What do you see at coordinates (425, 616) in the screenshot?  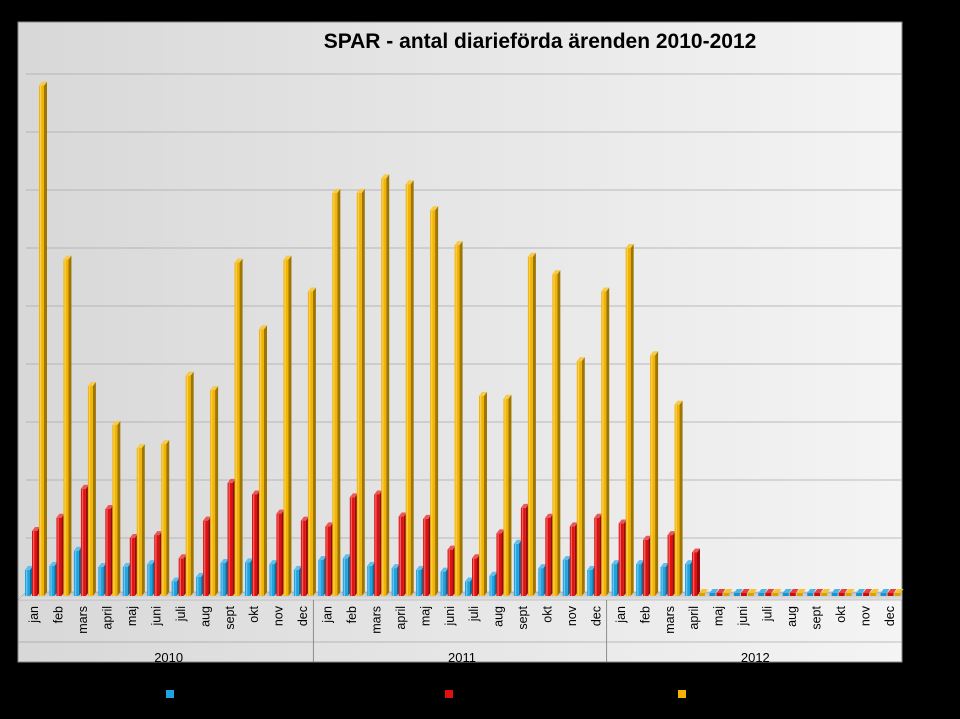 I see `x-tick-label: maj` at bounding box center [425, 616].